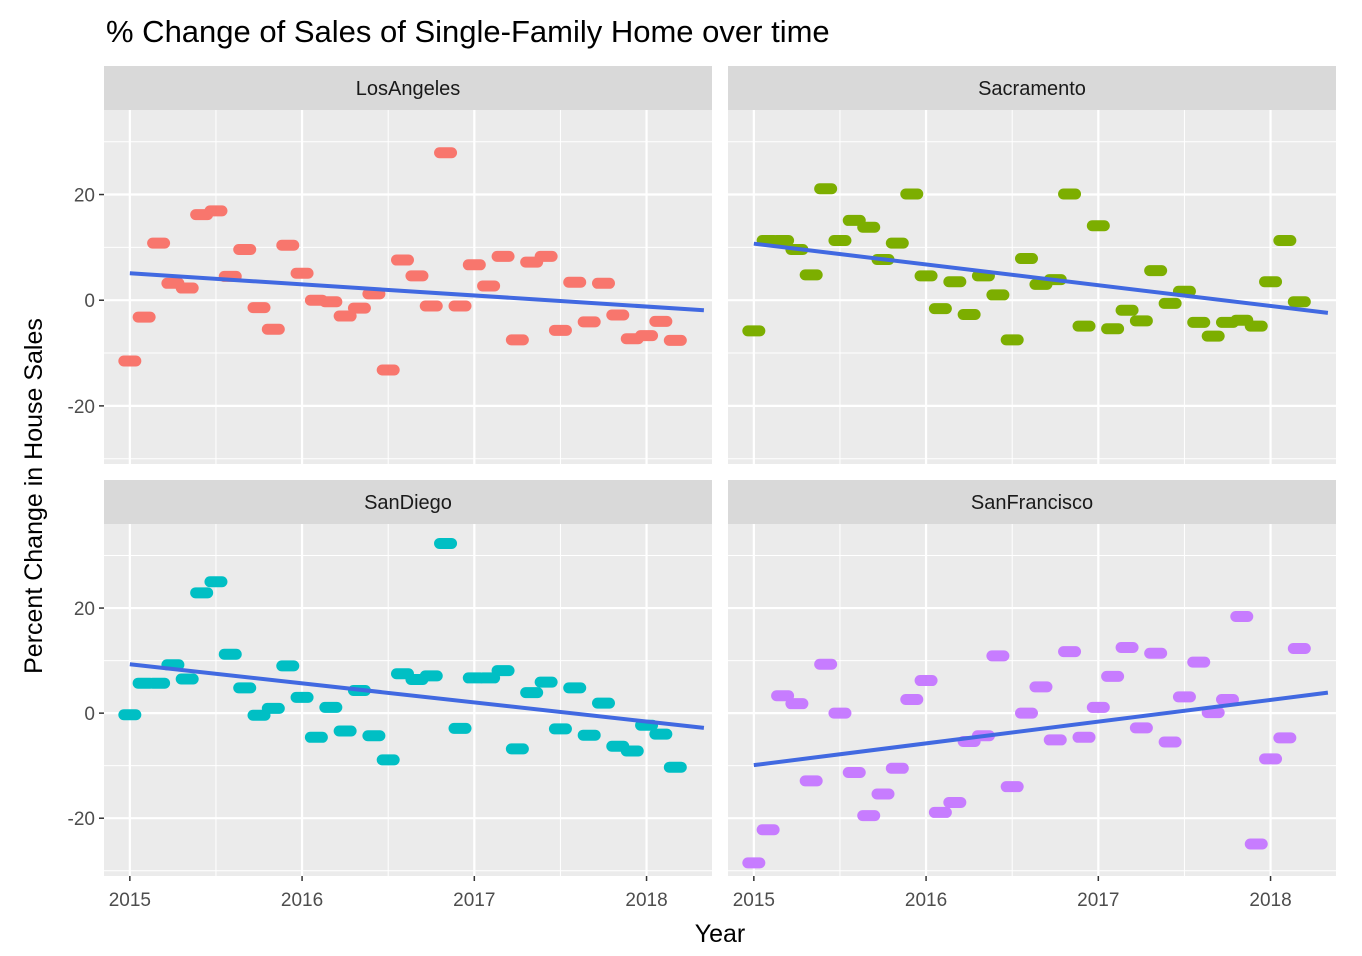  What do you see at coordinates (720, 934) in the screenshot?
I see `x-axis-title: Year` at bounding box center [720, 934].